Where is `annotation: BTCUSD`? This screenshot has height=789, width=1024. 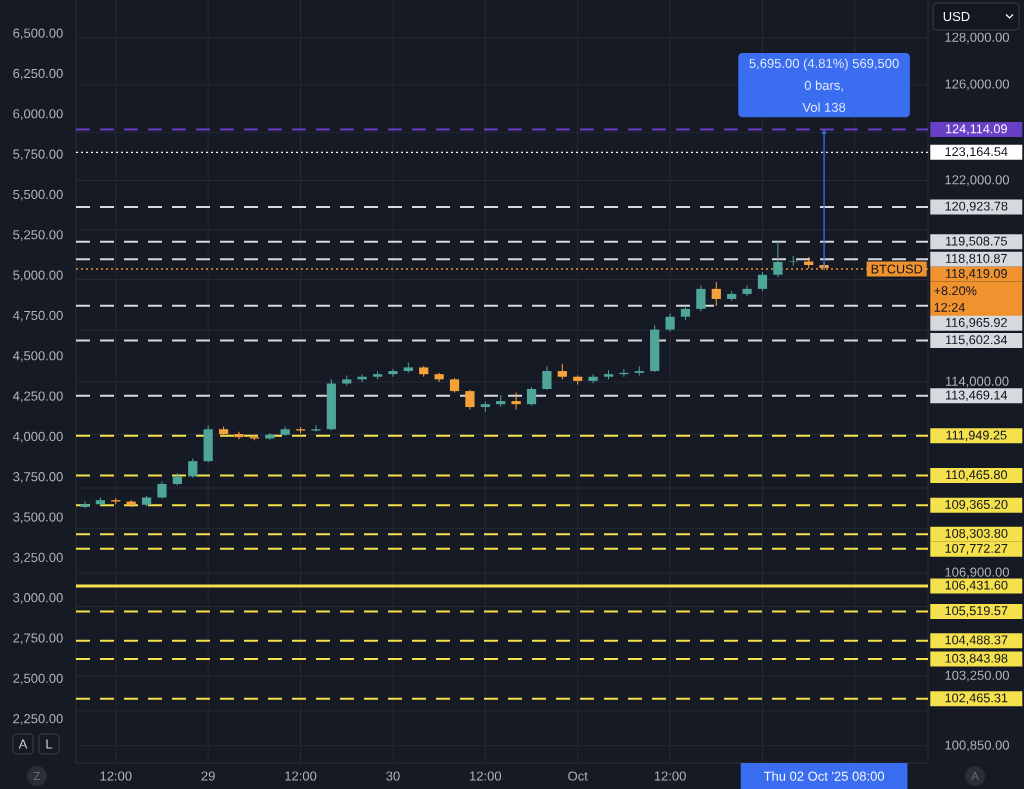
annotation: BTCUSD is located at coordinates (897, 269).